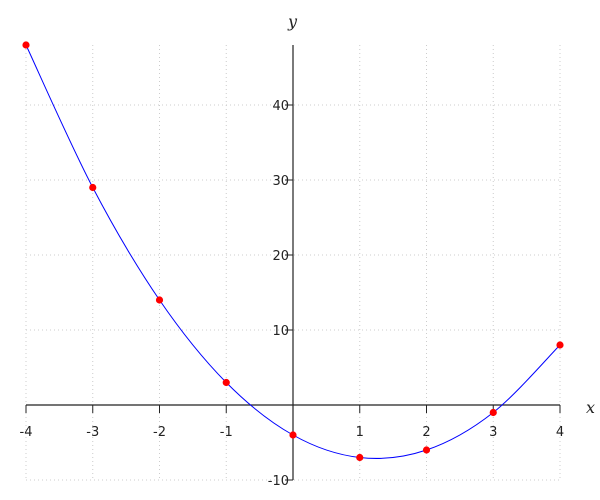  Describe the element at coordinates (278, 481) in the screenshot. I see `y-tick-label: -10` at that location.